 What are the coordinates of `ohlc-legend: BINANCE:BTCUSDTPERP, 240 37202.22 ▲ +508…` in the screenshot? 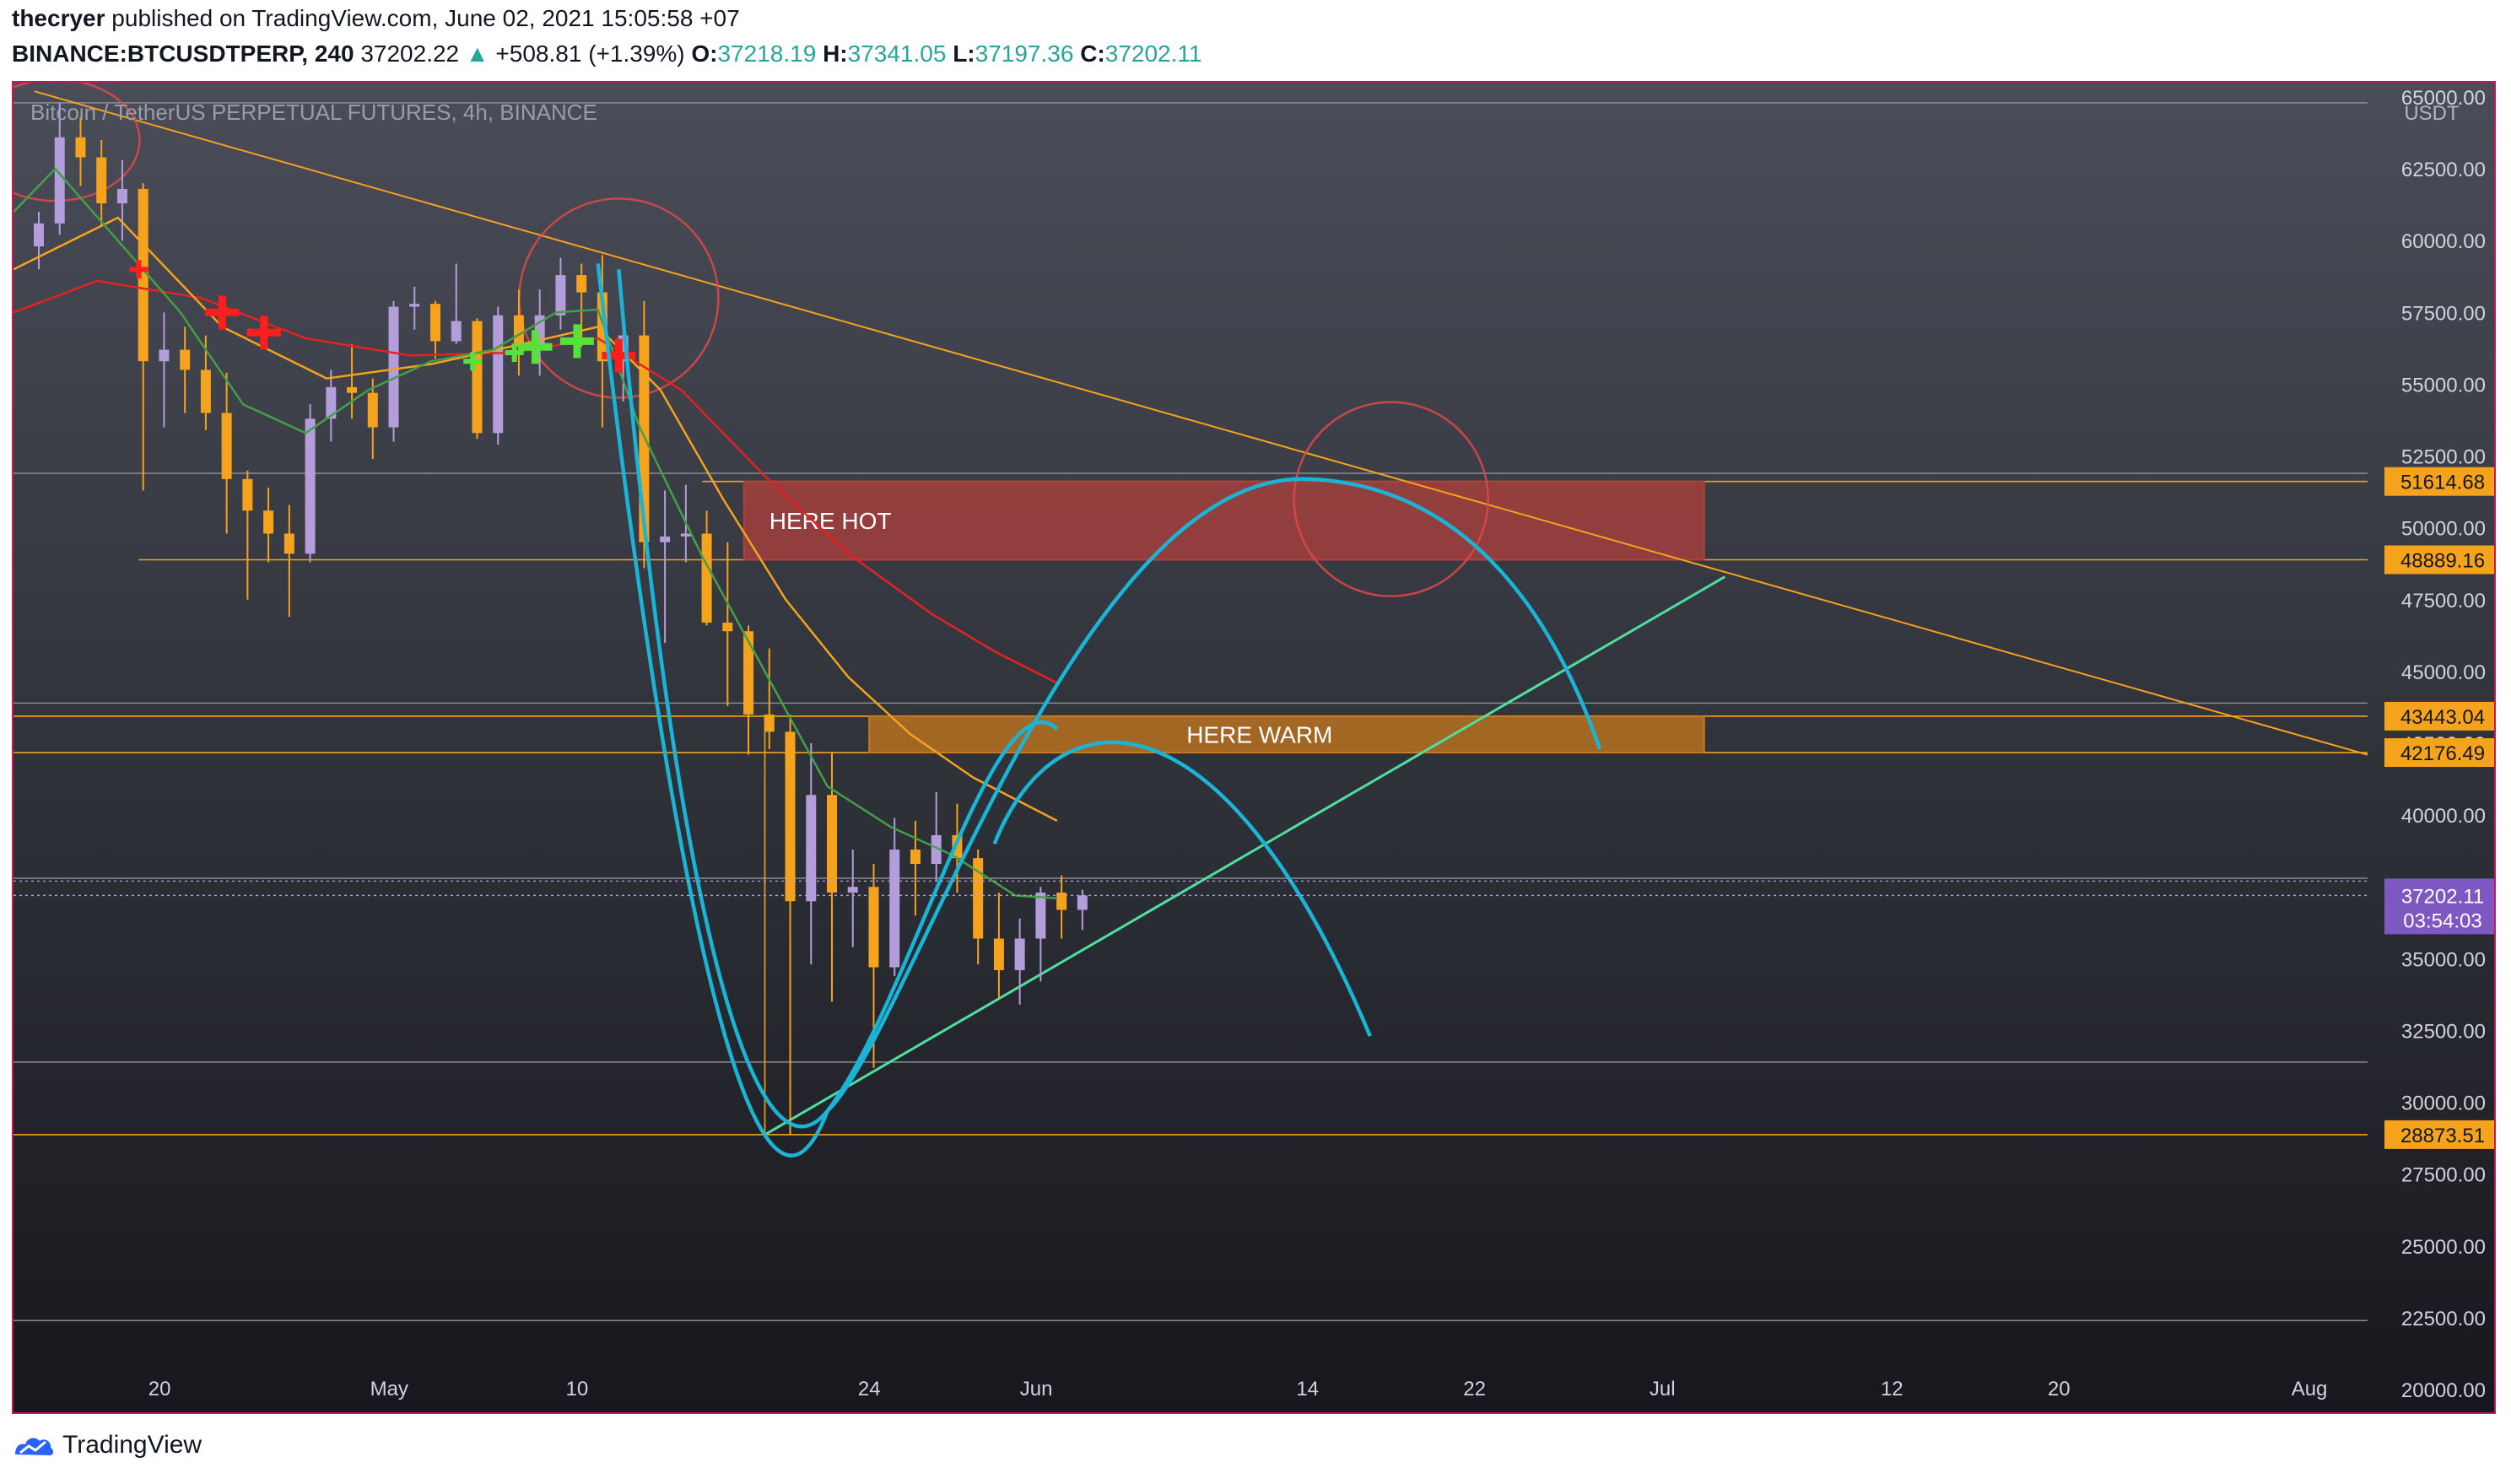 It's located at (607, 53).